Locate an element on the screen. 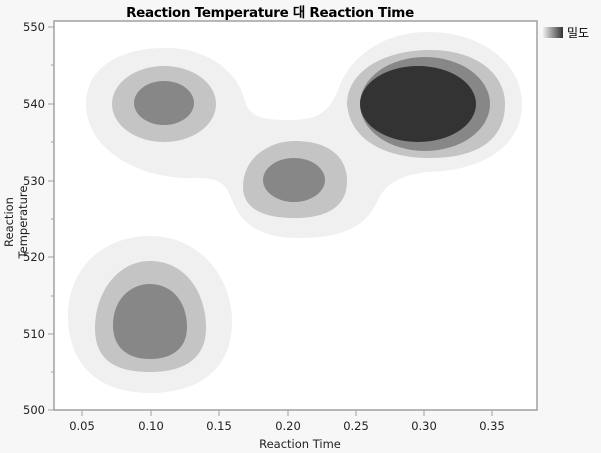  x-tick-labels: 0.05 0.10 0.15 0.20 0.25 0.30 0.35 is located at coordinates (287, 426).